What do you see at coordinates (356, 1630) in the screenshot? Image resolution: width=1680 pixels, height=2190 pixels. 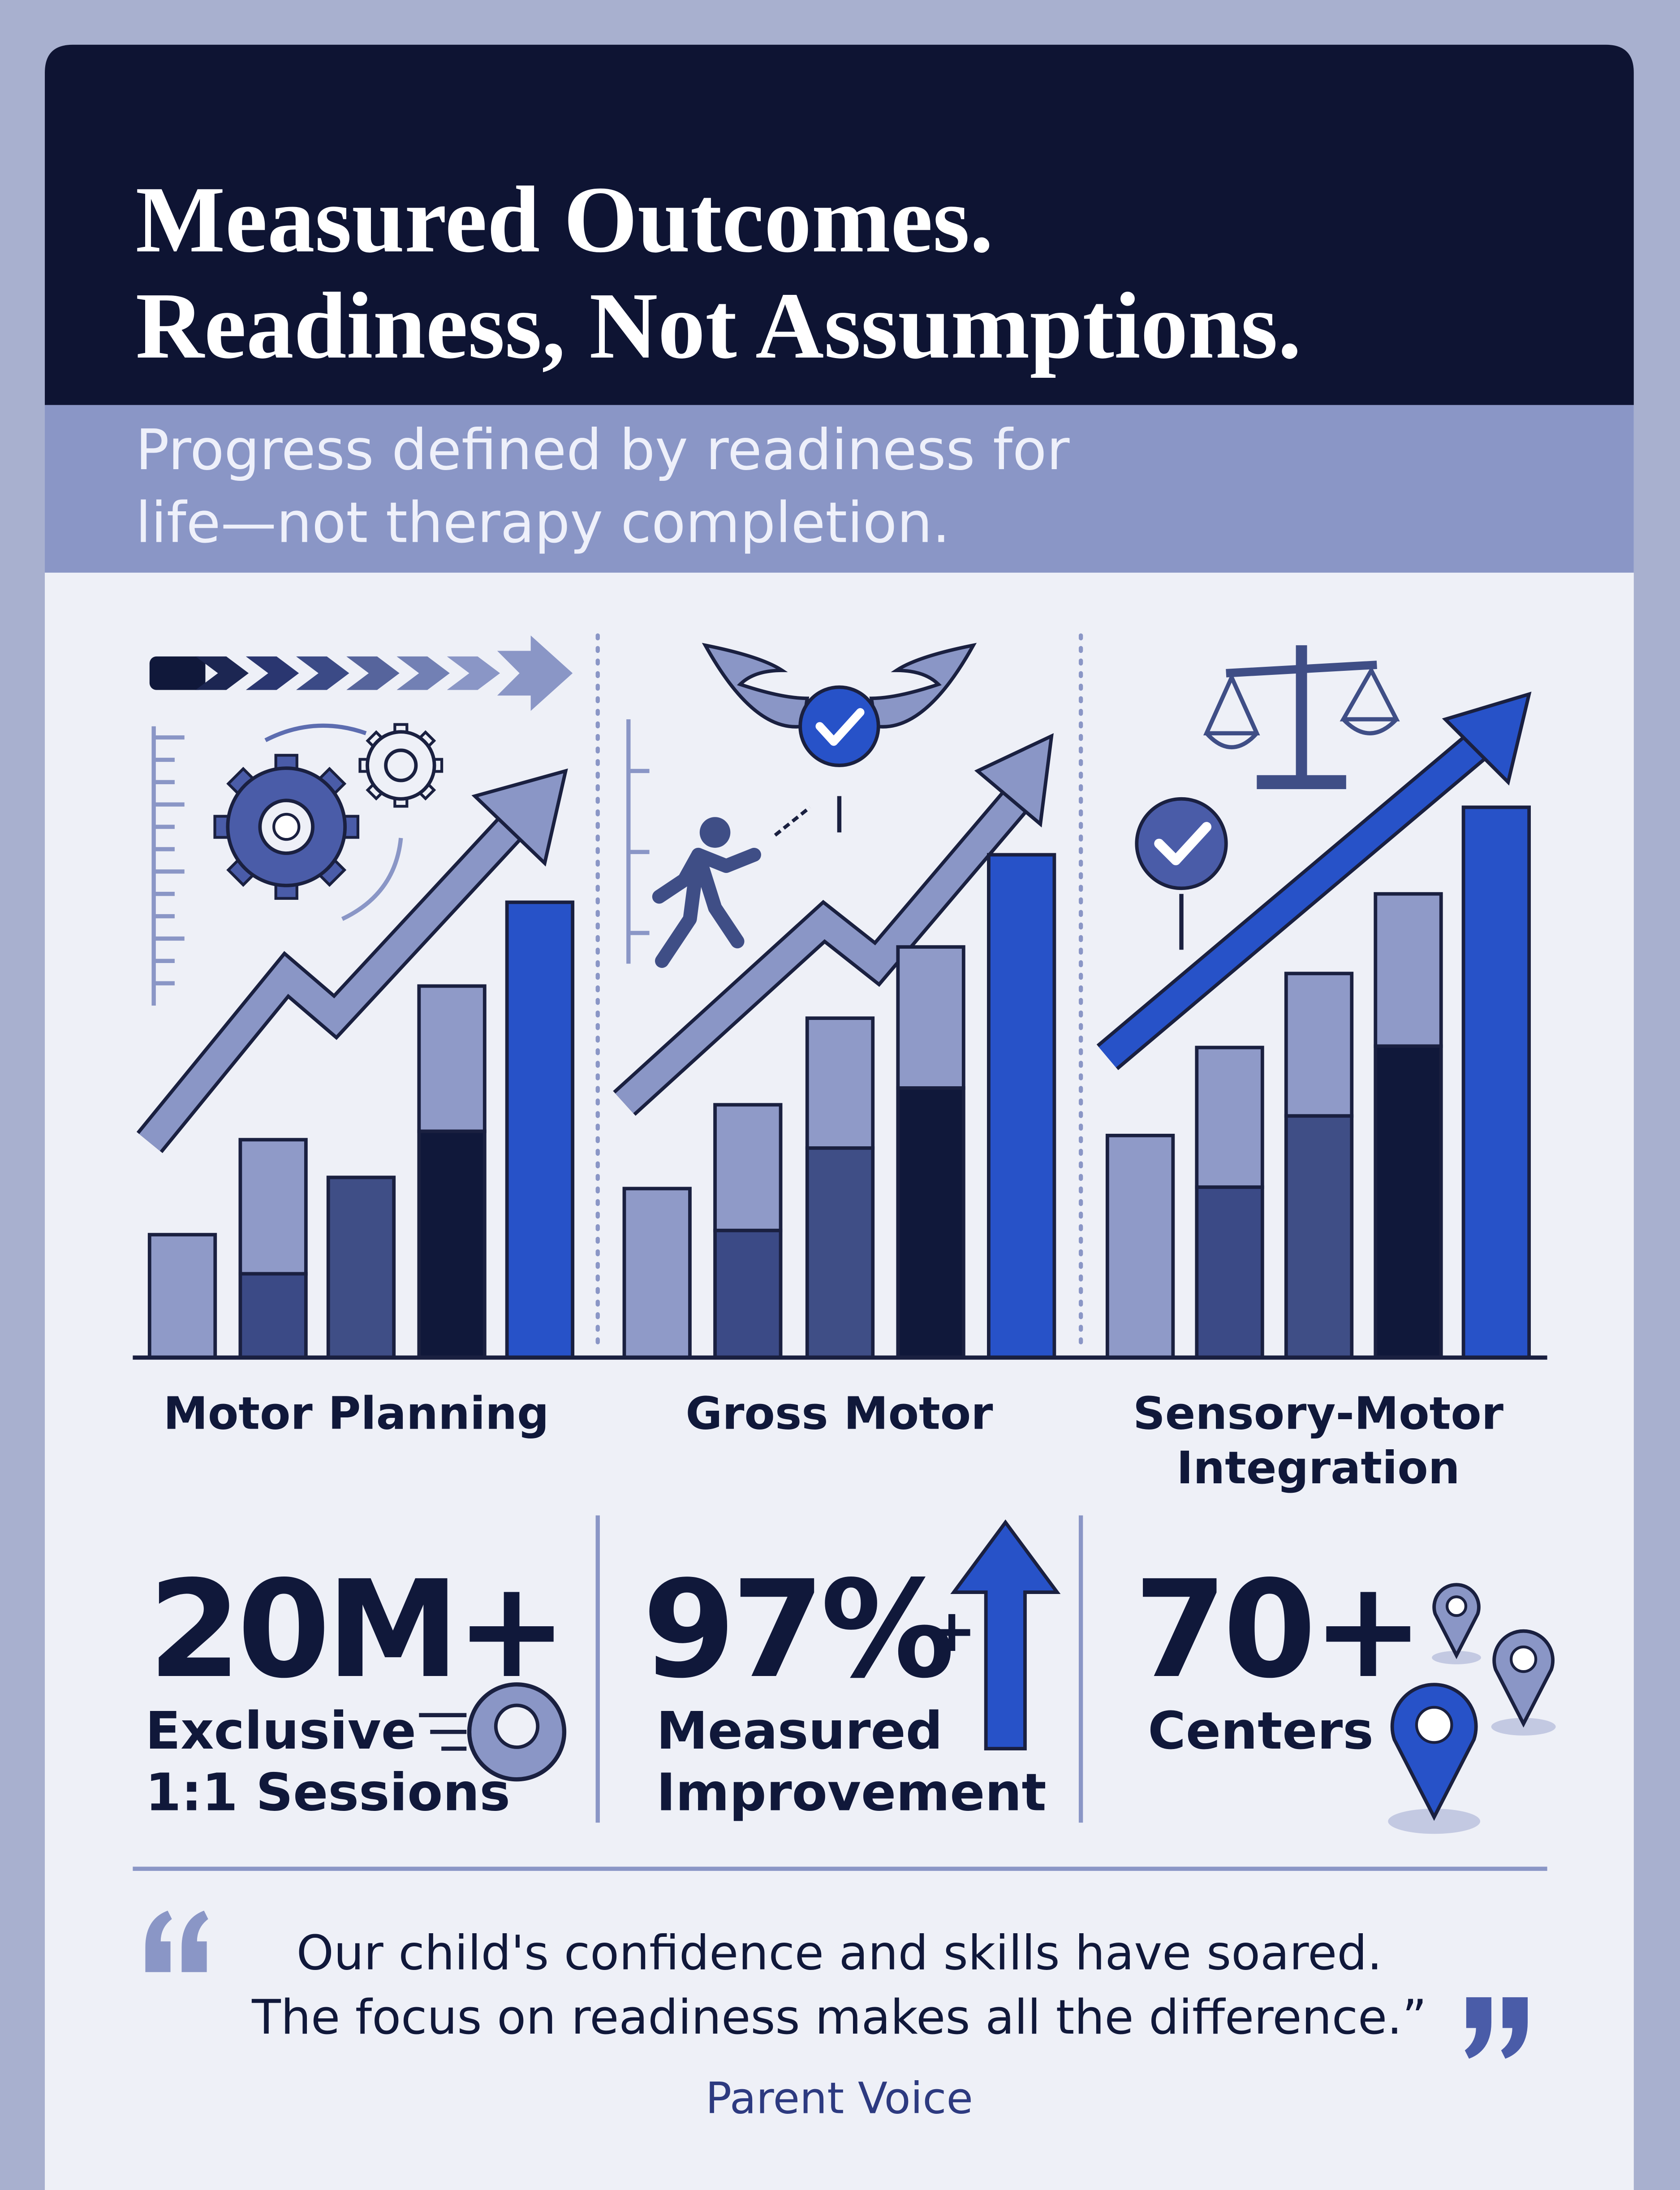 I see `stat-value: 20M+` at bounding box center [356, 1630].